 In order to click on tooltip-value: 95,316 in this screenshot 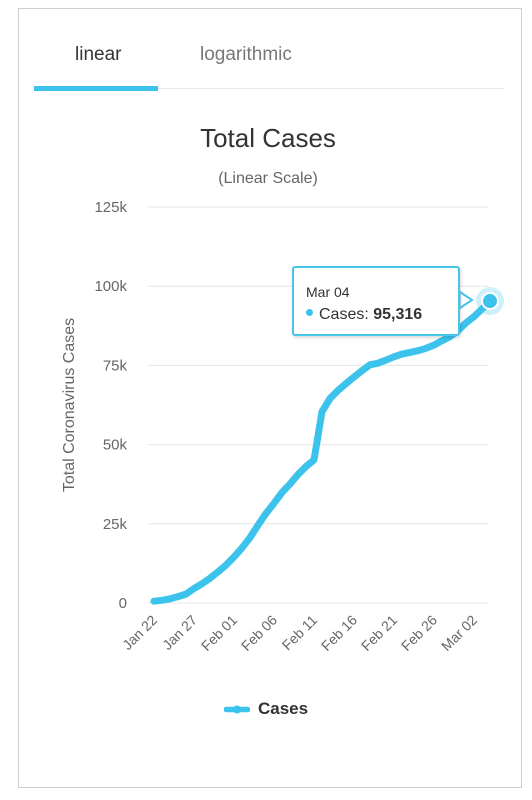, I will do `click(398, 314)`.